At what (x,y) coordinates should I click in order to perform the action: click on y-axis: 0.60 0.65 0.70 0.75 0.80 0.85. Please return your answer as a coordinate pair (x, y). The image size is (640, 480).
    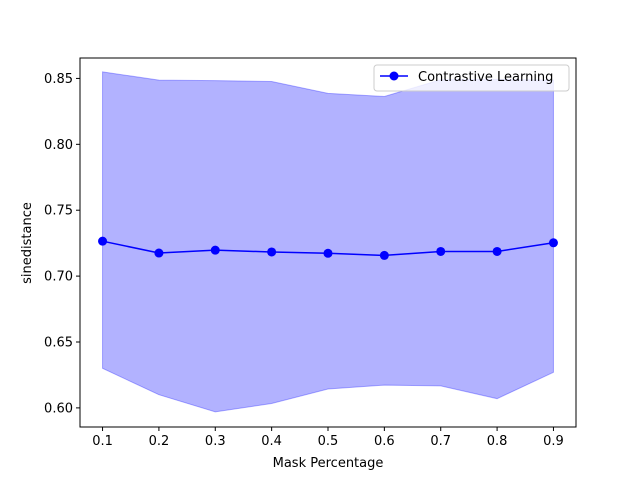
    Looking at the image, I should click on (62, 244).